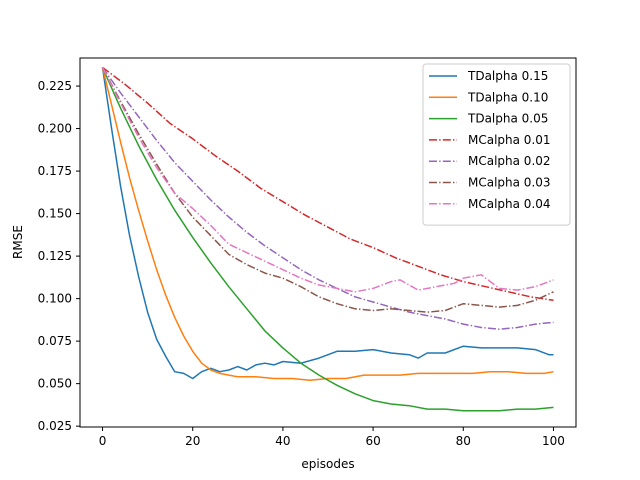  Describe the element at coordinates (55, 384) in the screenshot. I see `y-tick-label: 0.050` at that location.